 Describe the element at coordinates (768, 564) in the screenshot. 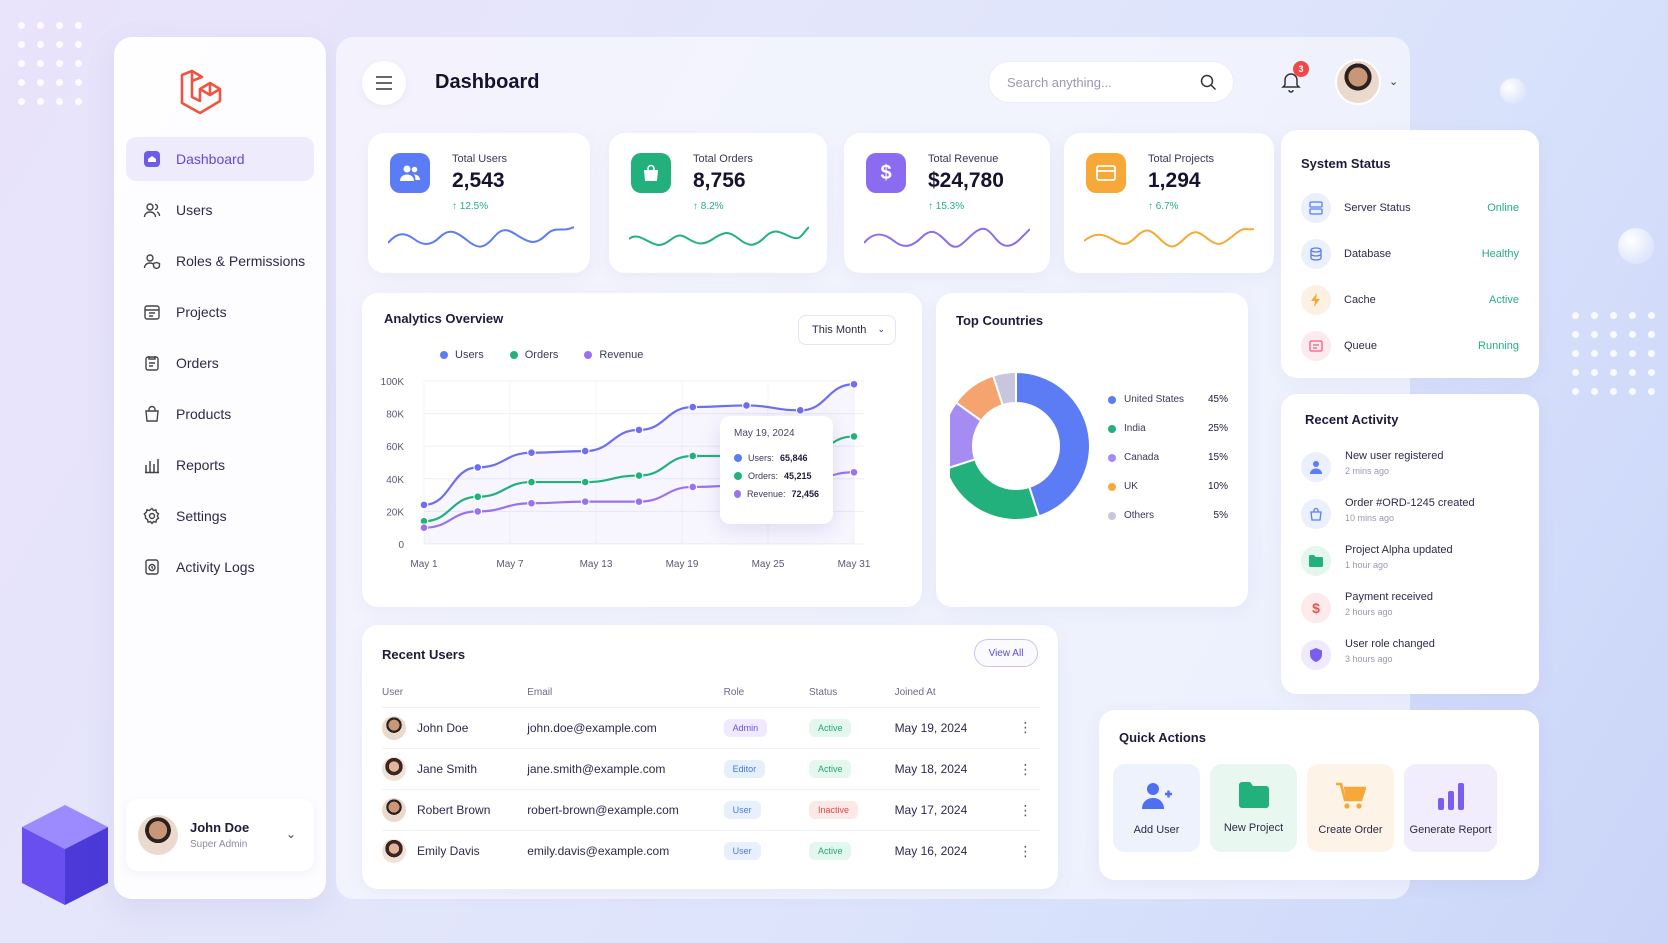

I see `x-tick-label: May 25` at that location.